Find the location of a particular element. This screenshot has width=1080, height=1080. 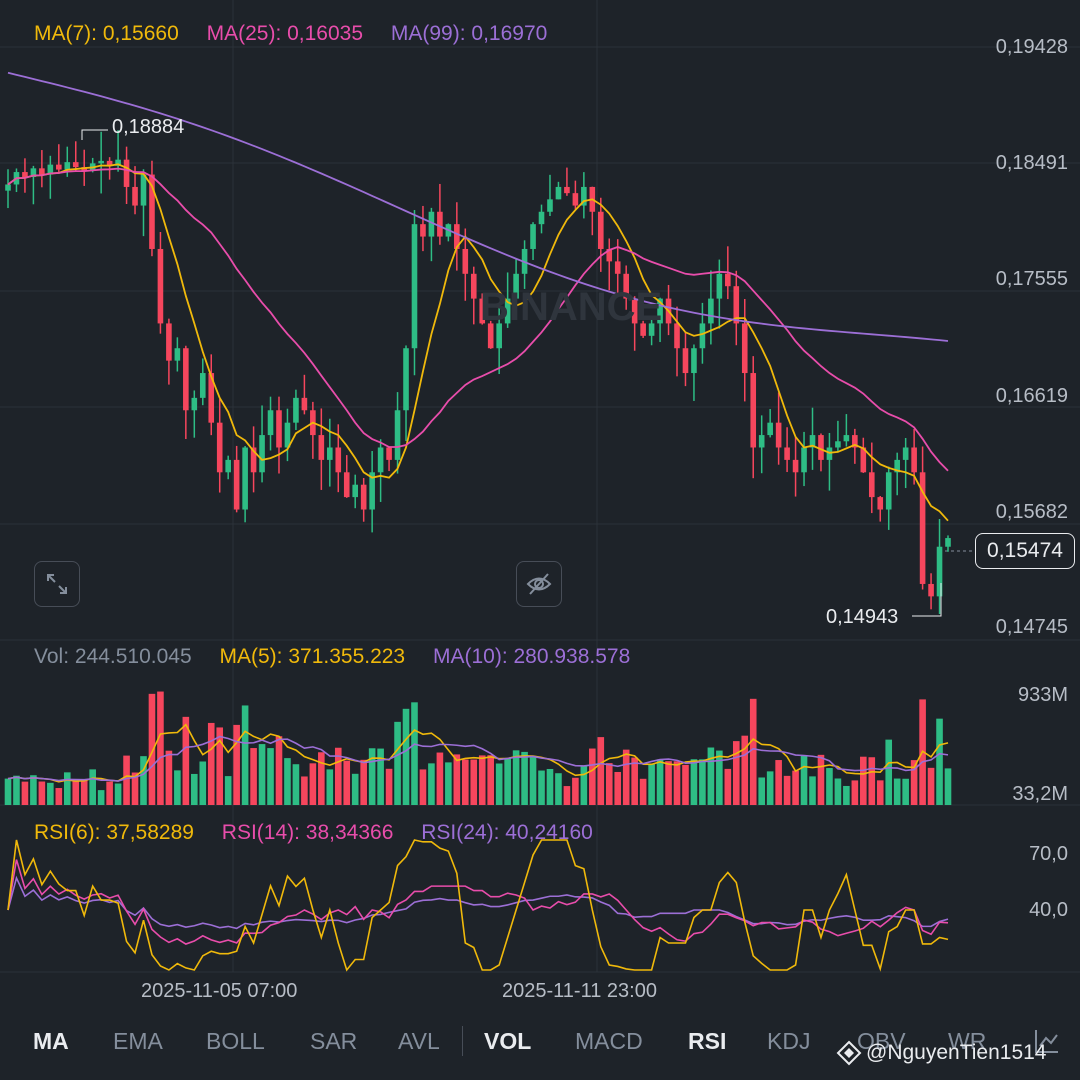

watermark-text: @NguyenTien1514 is located at coordinates (956, 1052).